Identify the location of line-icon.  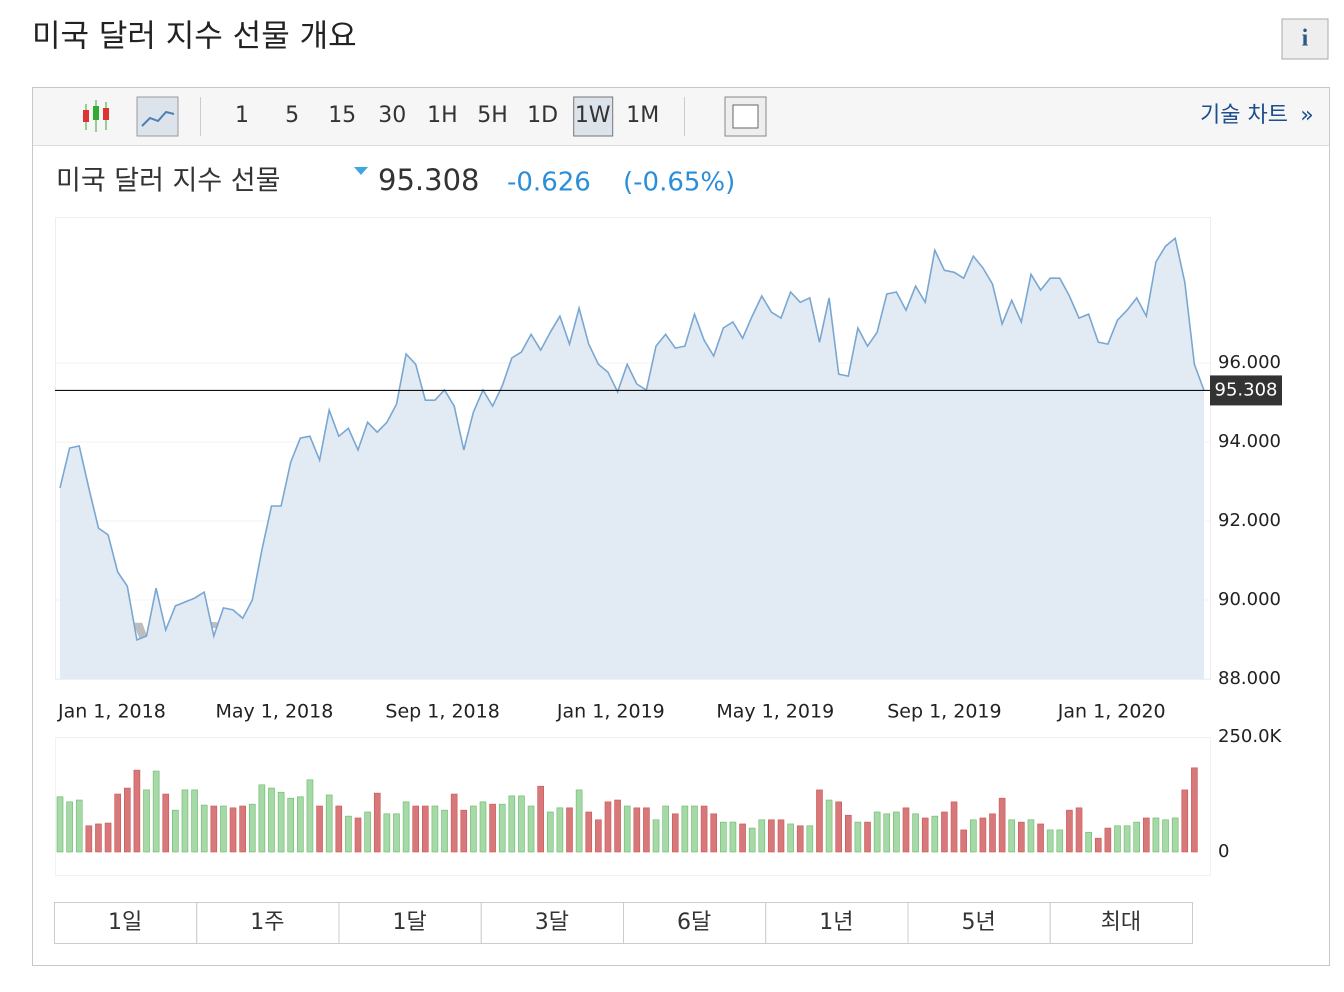
(157, 116).